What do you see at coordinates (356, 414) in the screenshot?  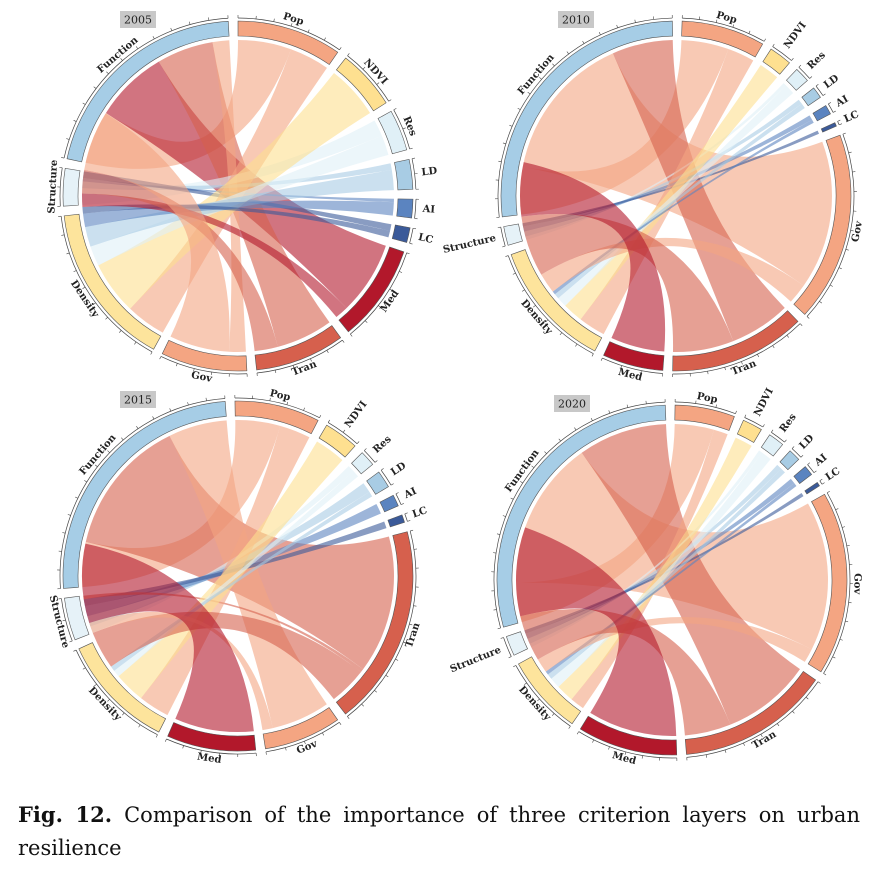 I see `label-ndvi: NDVI` at bounding box center [356, 414].